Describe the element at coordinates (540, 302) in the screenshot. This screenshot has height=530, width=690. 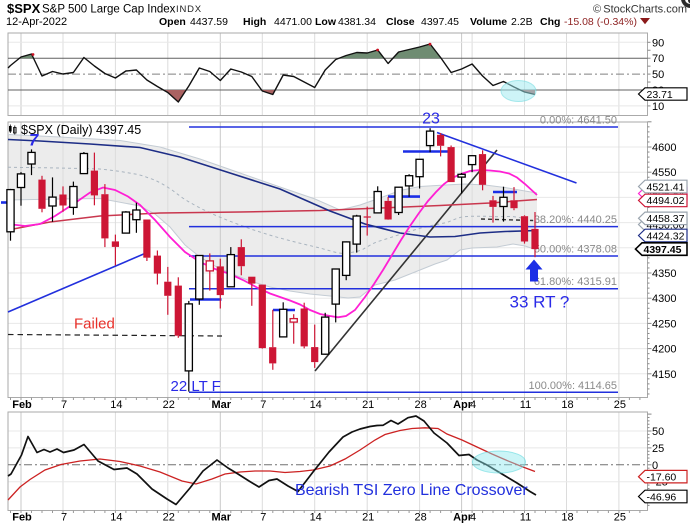
I see `svg-text: 33 RT ?` at that location.